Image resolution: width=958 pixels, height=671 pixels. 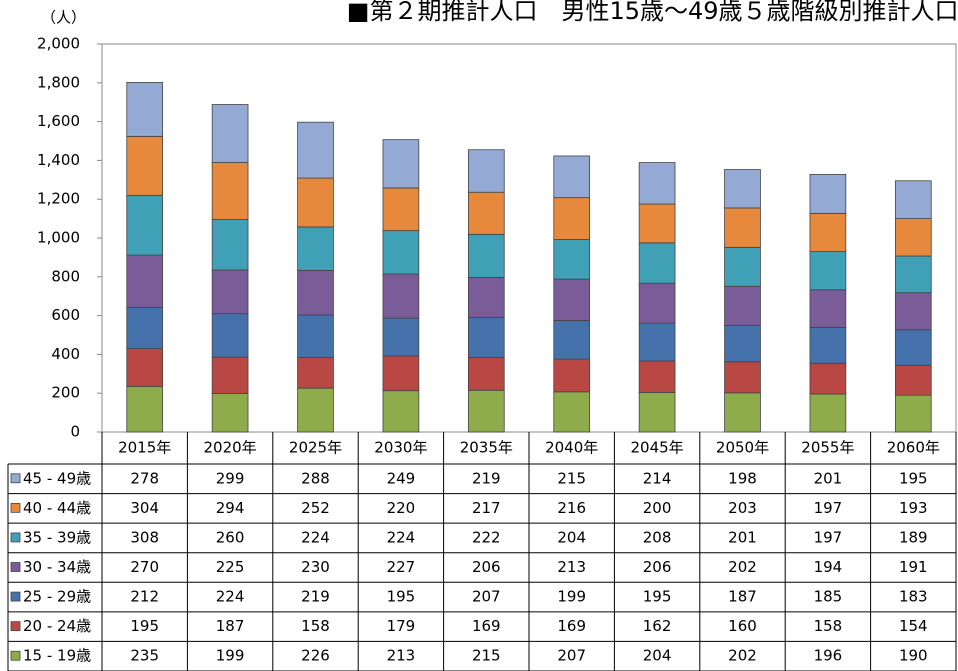 I want to click on legend-label: 20 - 24歳, so click(x=57, y=626).